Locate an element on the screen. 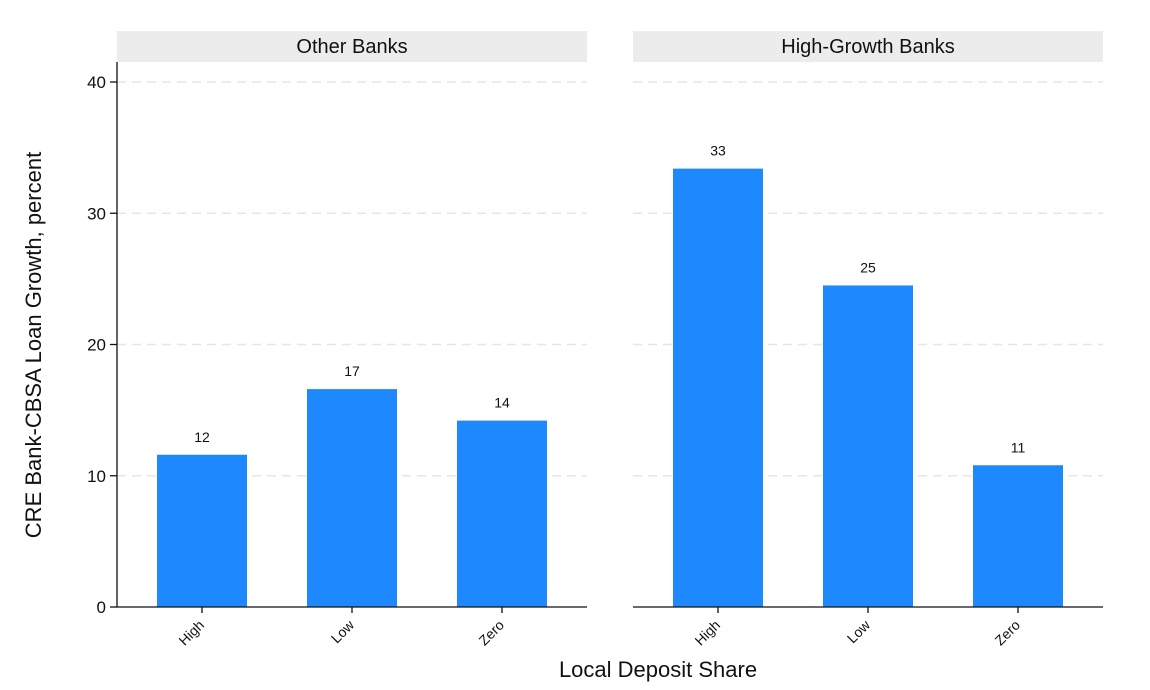  panel-title: Other Banks is located at coordinates (351, 47).